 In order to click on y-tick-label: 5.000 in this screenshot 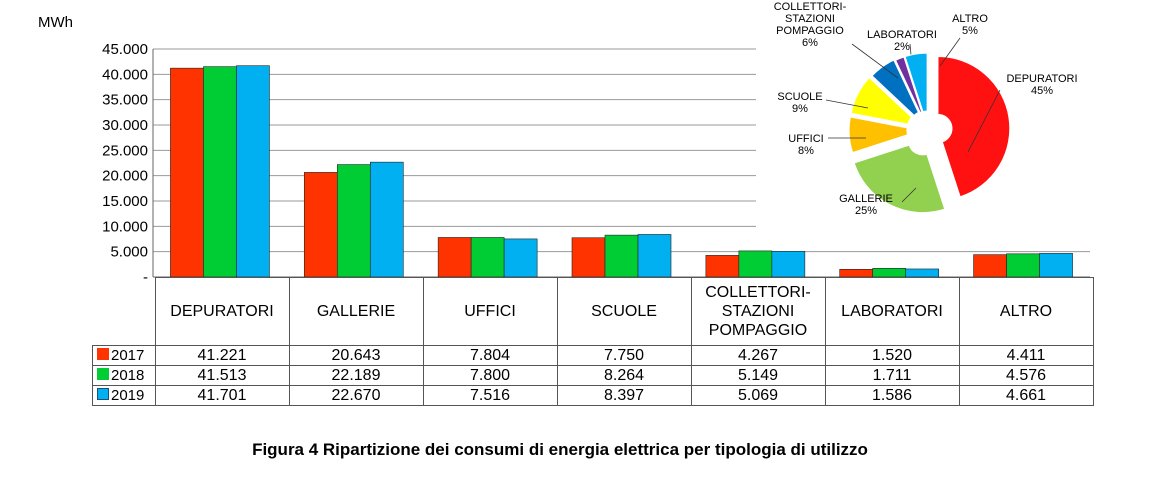, I will do `click(129, 252)`.